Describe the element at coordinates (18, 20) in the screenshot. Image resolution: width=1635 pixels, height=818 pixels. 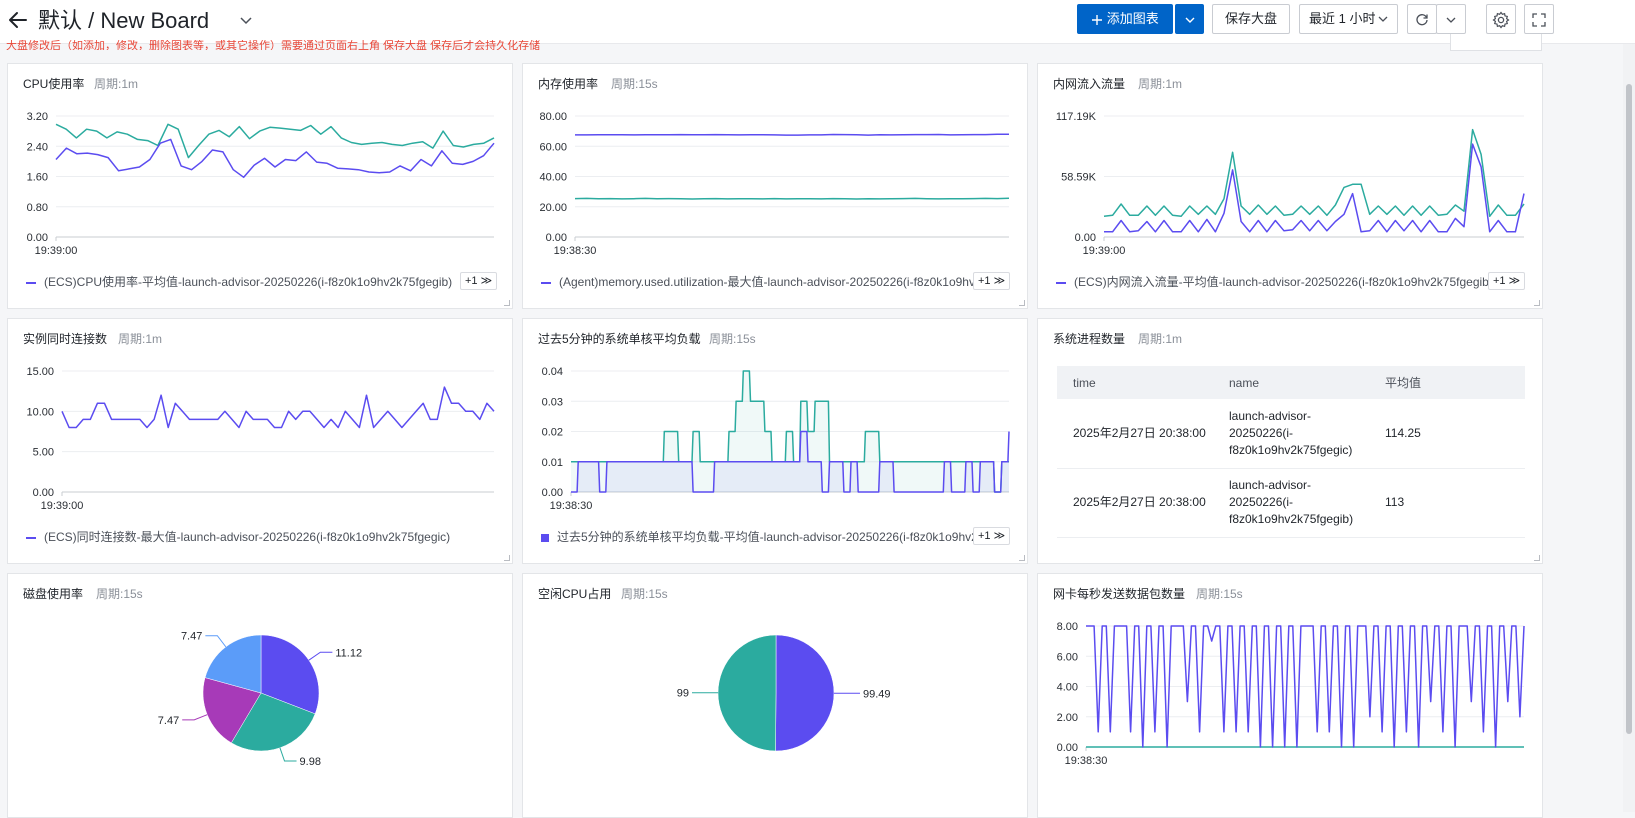
I see `back-arrow-icon` at that location.